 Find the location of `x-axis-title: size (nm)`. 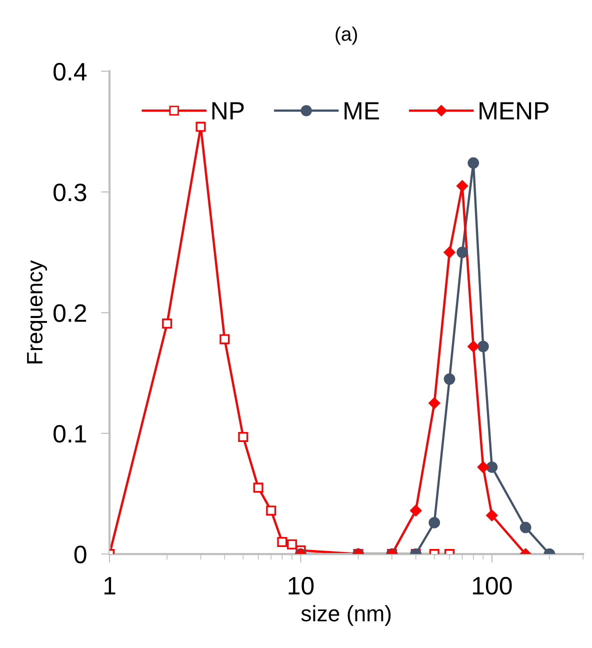

x-axis-title: size (nm) is located at coordinates (346, 615).